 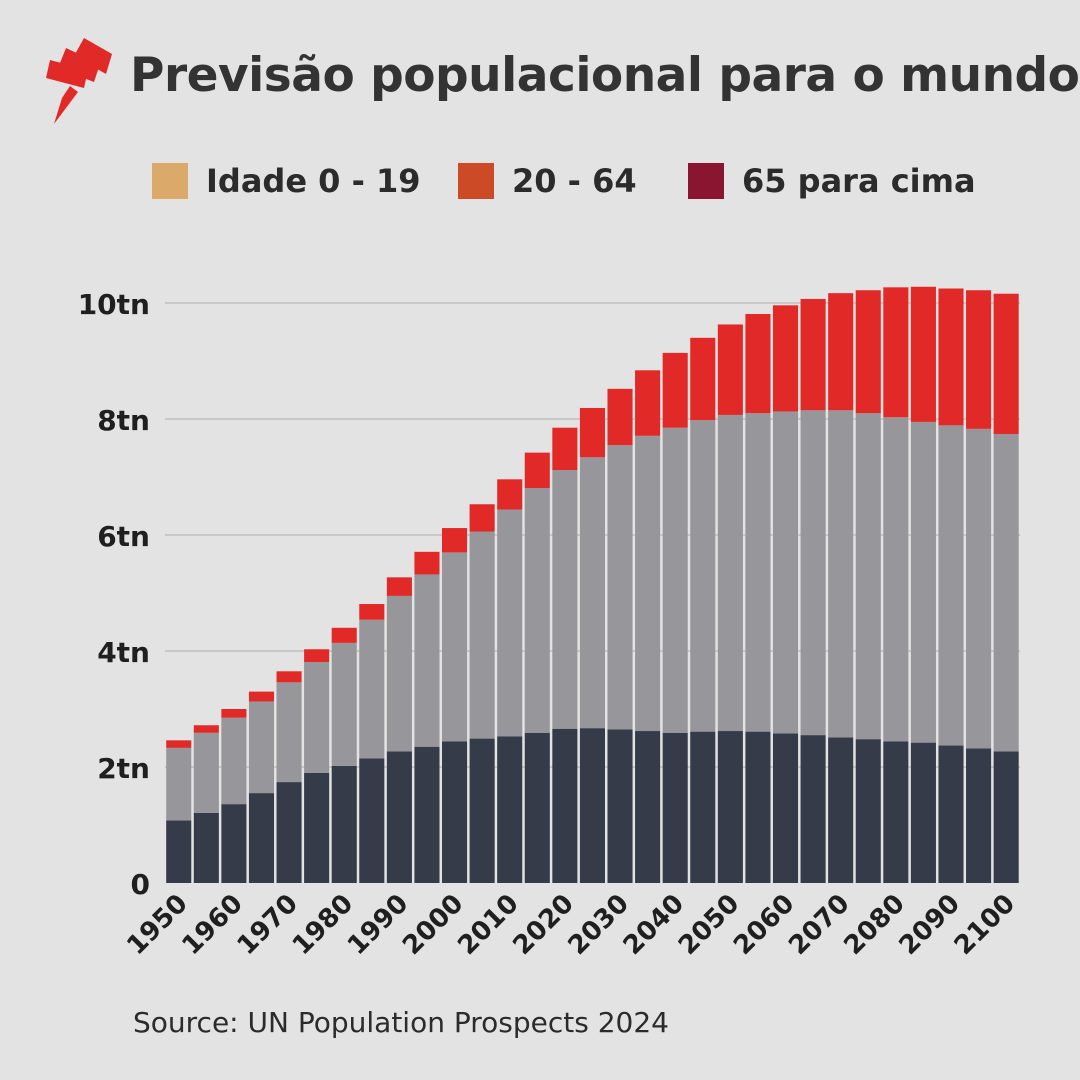 I want to click on legend-label-0-19: Idade 0 - 19, so click(x=313, y=181).